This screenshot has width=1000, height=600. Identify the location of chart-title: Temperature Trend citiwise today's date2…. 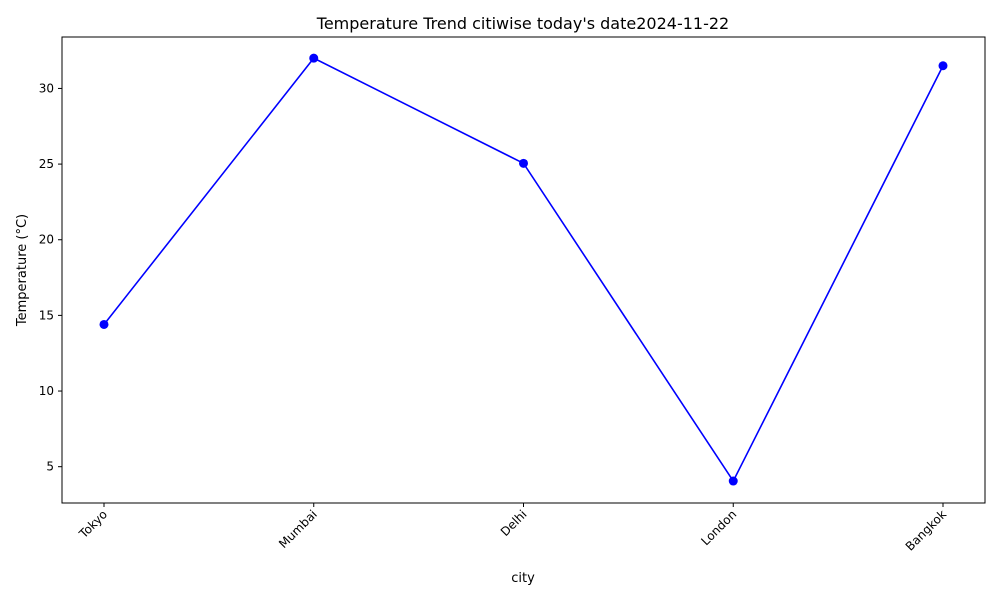
(522, 23).